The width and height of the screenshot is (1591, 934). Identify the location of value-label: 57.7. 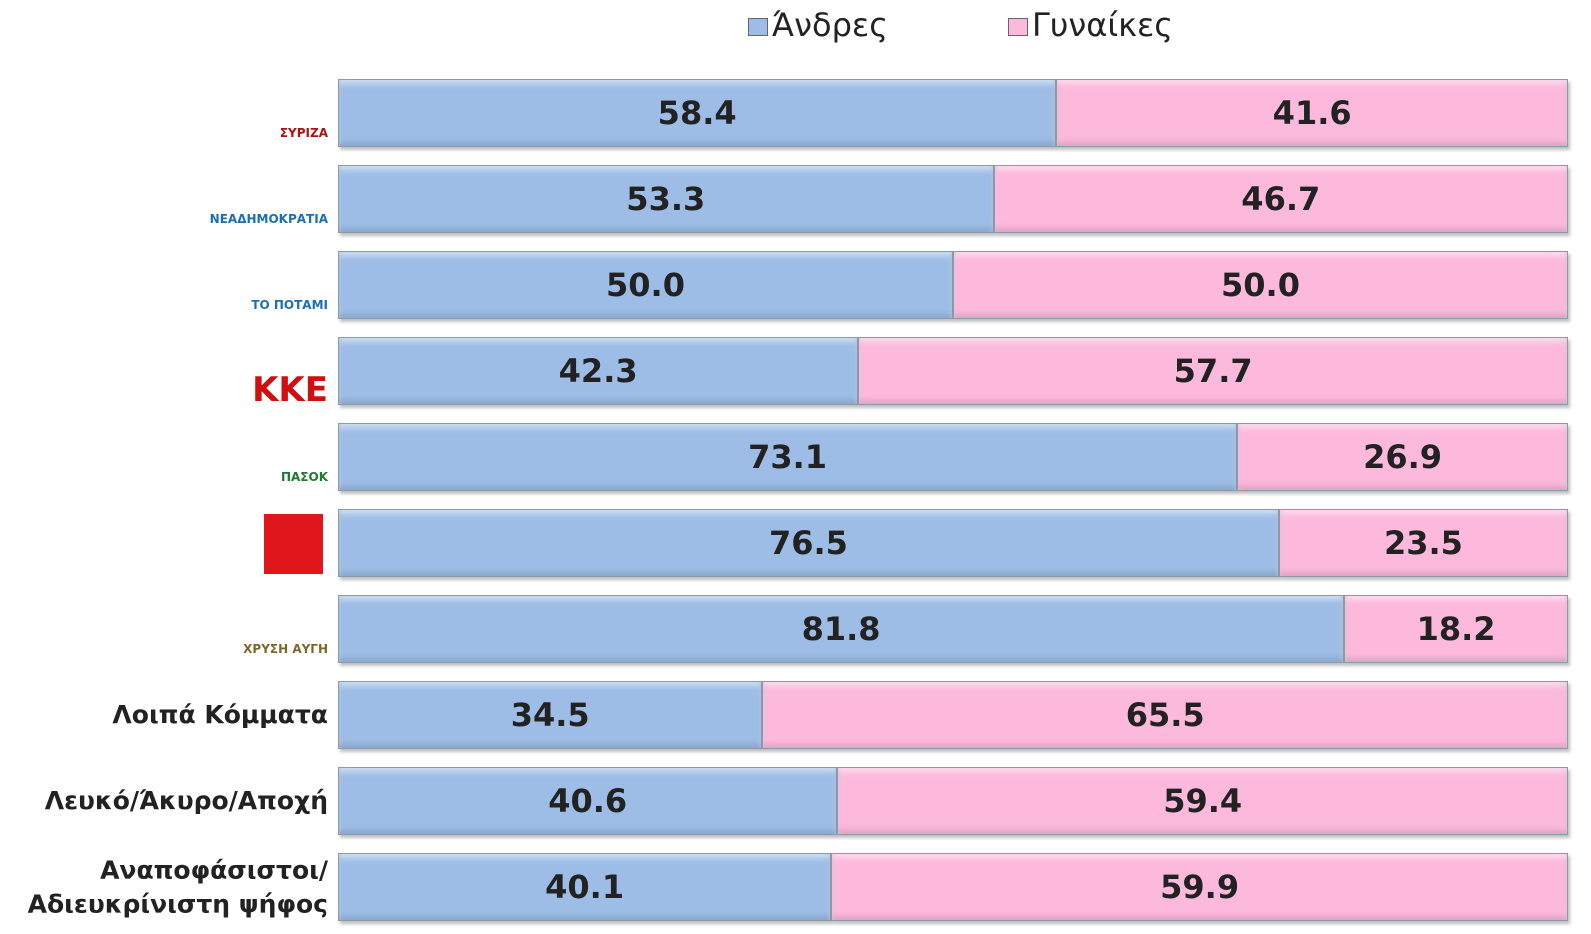
(1213, 371).